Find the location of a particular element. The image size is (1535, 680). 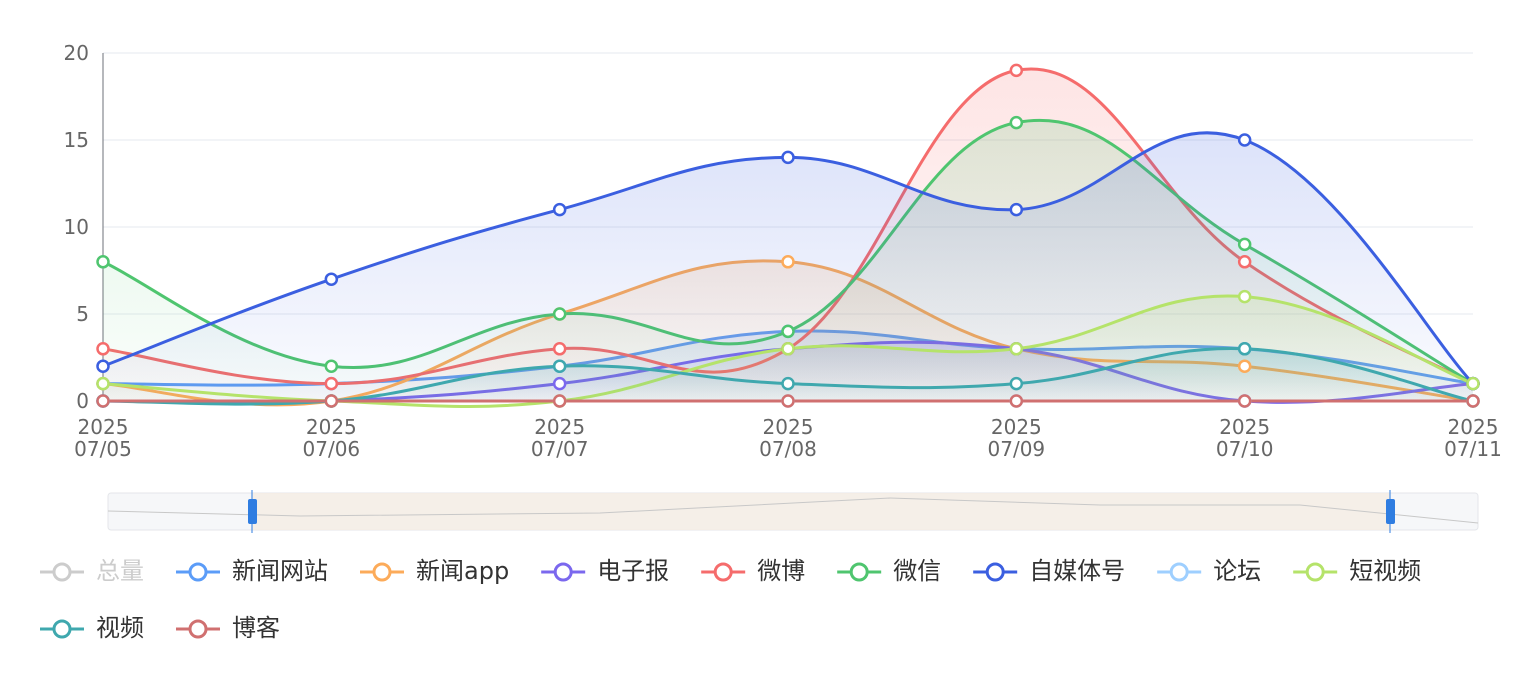

legend-label: 电子报 is located at coordinates (633, 571).